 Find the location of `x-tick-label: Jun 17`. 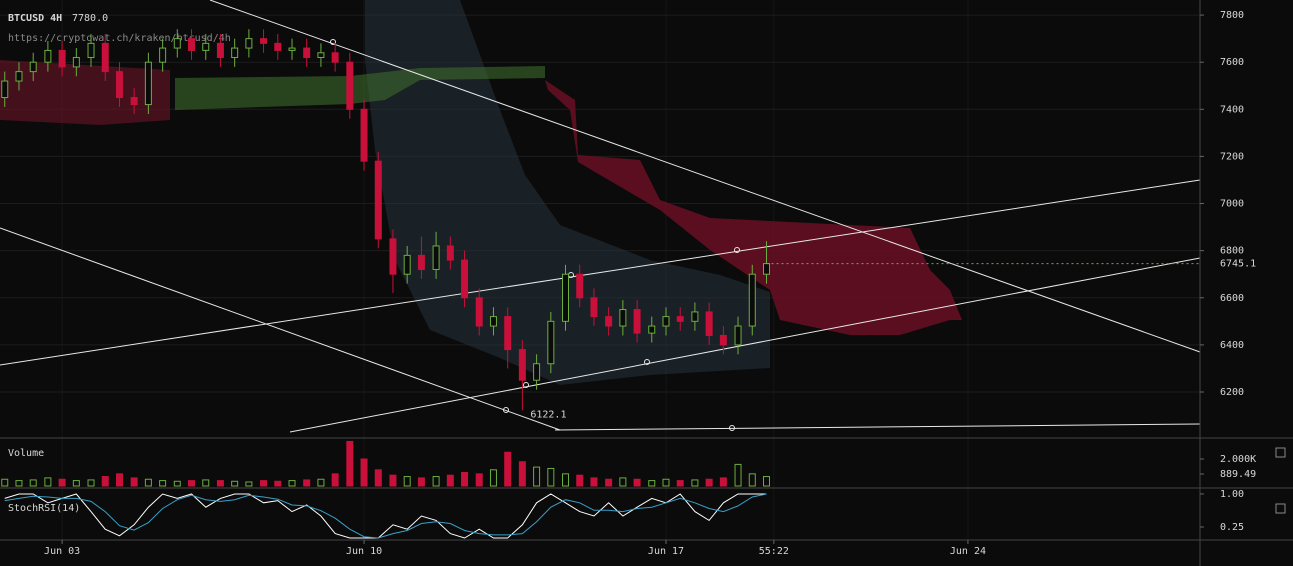

x-tick-label: Jun 17 is located at coordinates (666, 551).